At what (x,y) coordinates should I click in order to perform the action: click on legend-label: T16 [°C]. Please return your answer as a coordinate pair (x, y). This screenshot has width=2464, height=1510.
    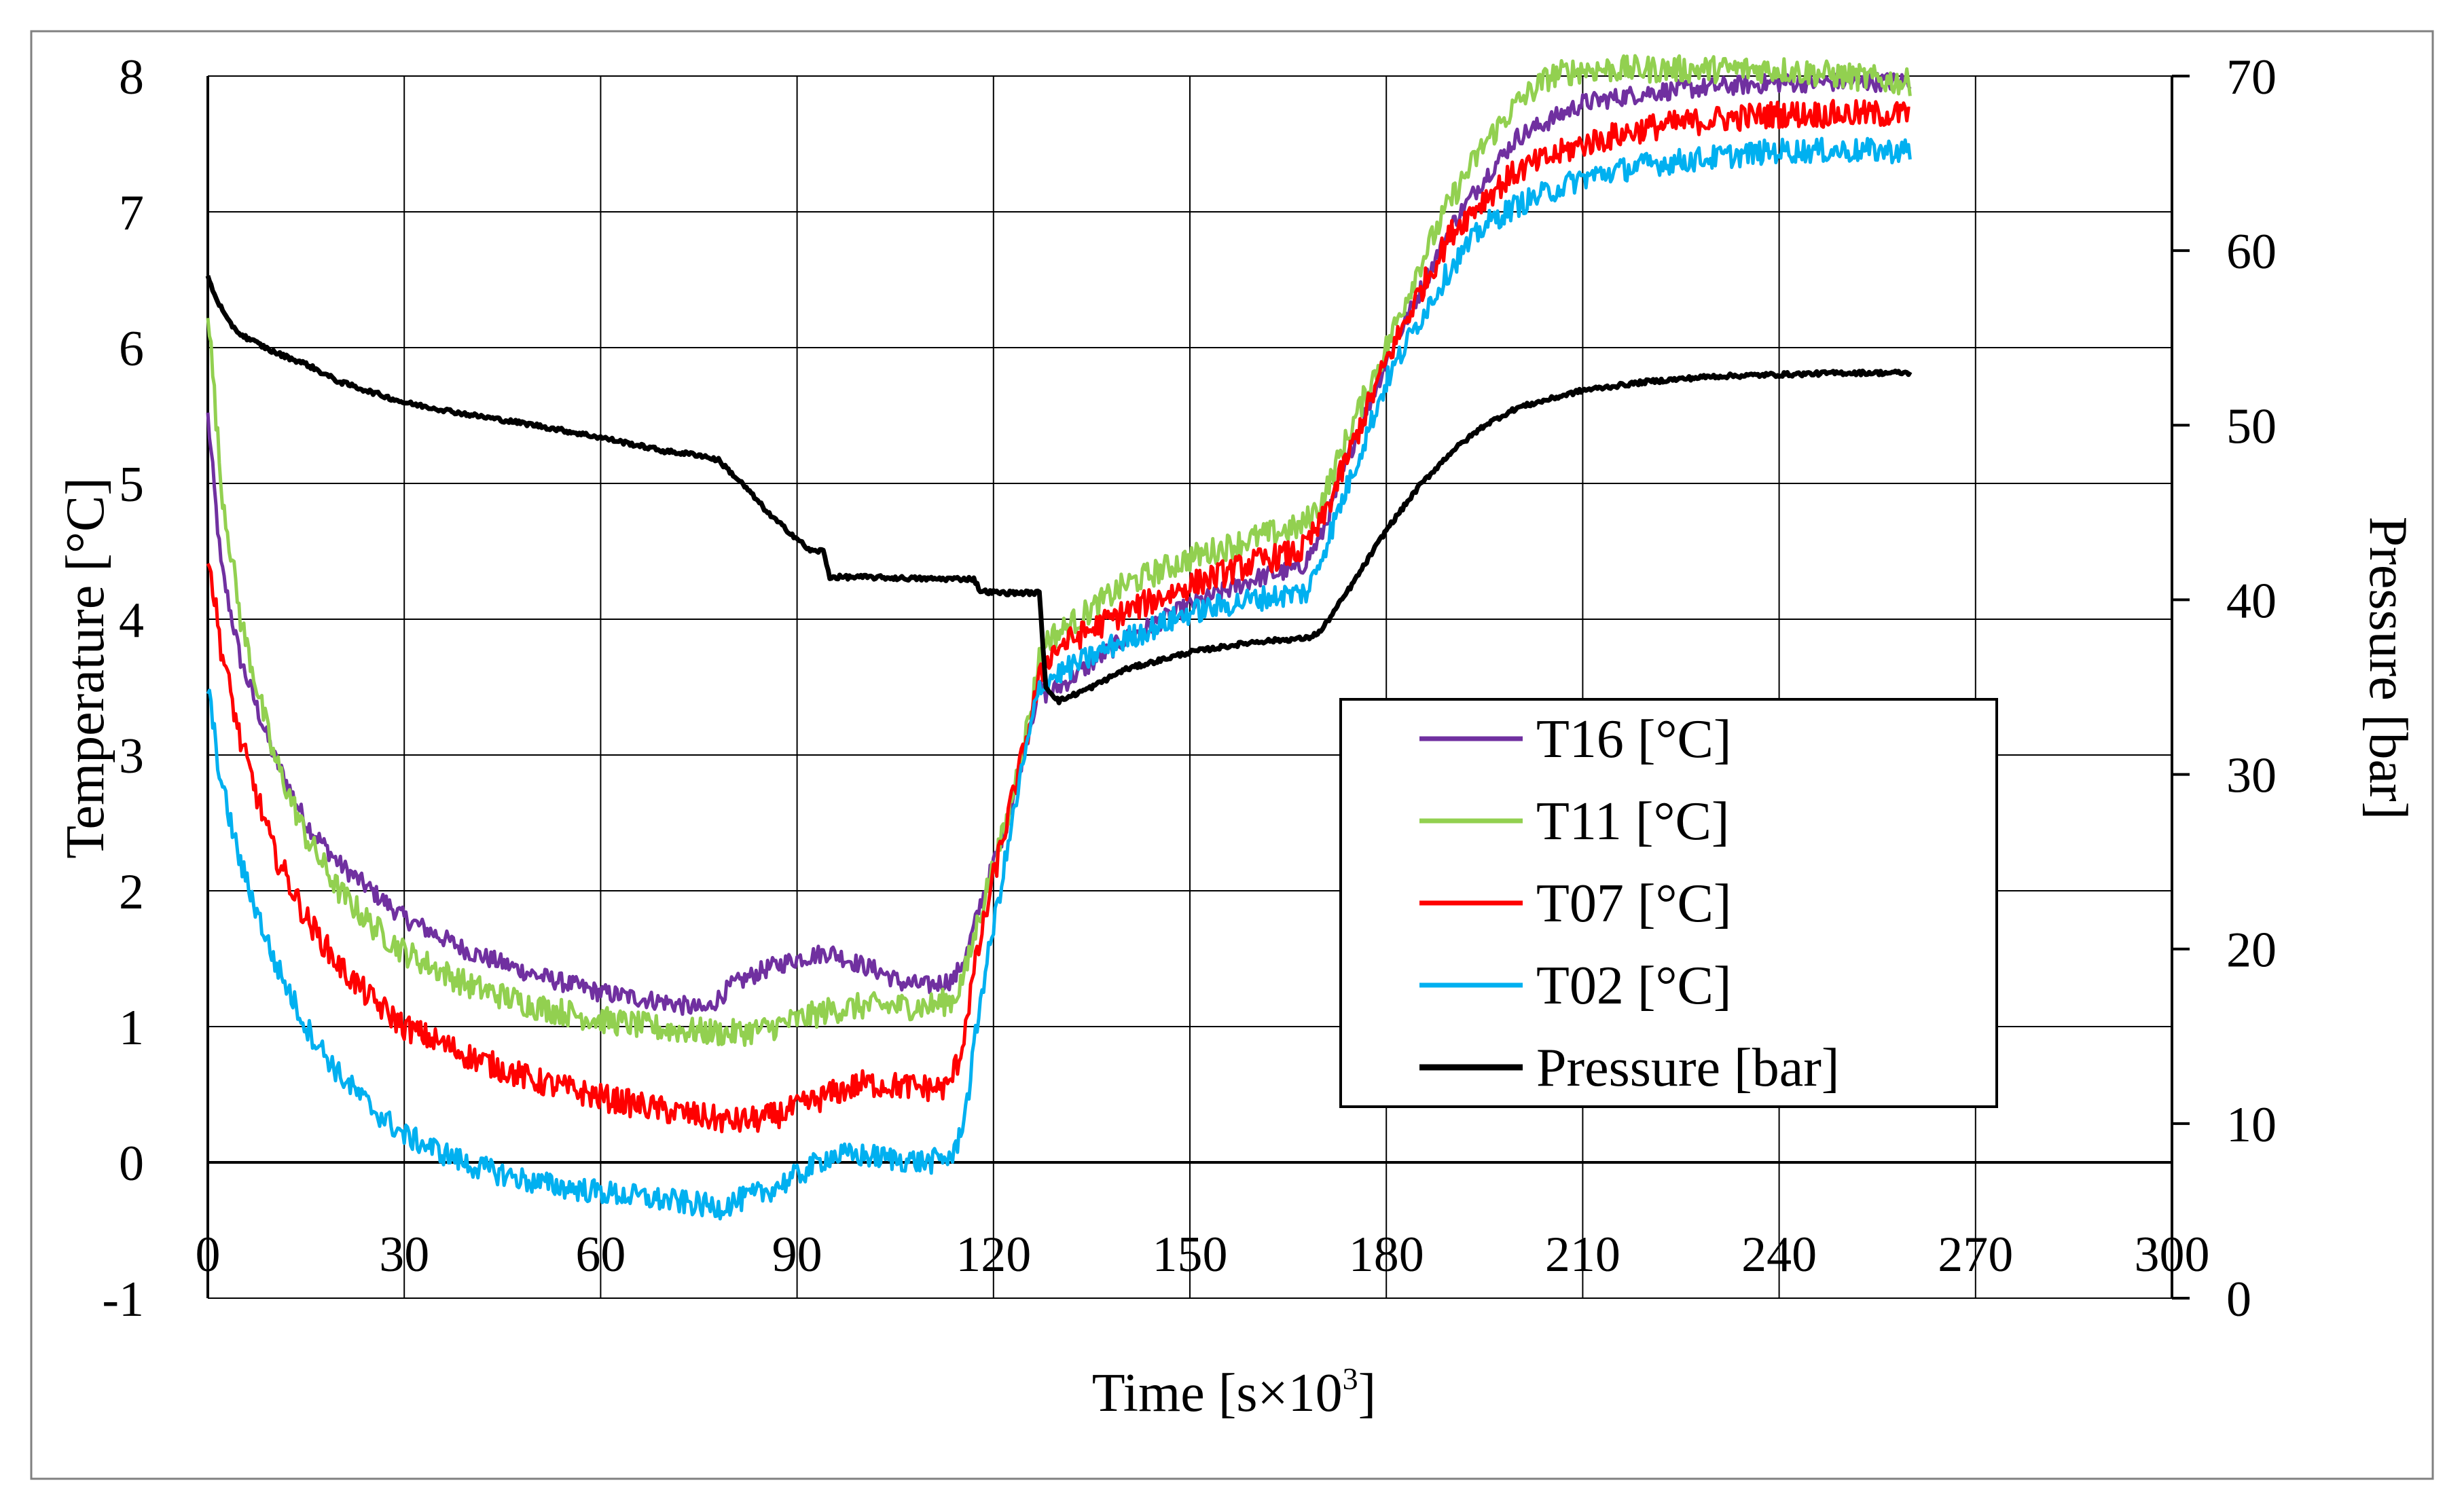
    Looking at the image, I should click on (1634, 739).